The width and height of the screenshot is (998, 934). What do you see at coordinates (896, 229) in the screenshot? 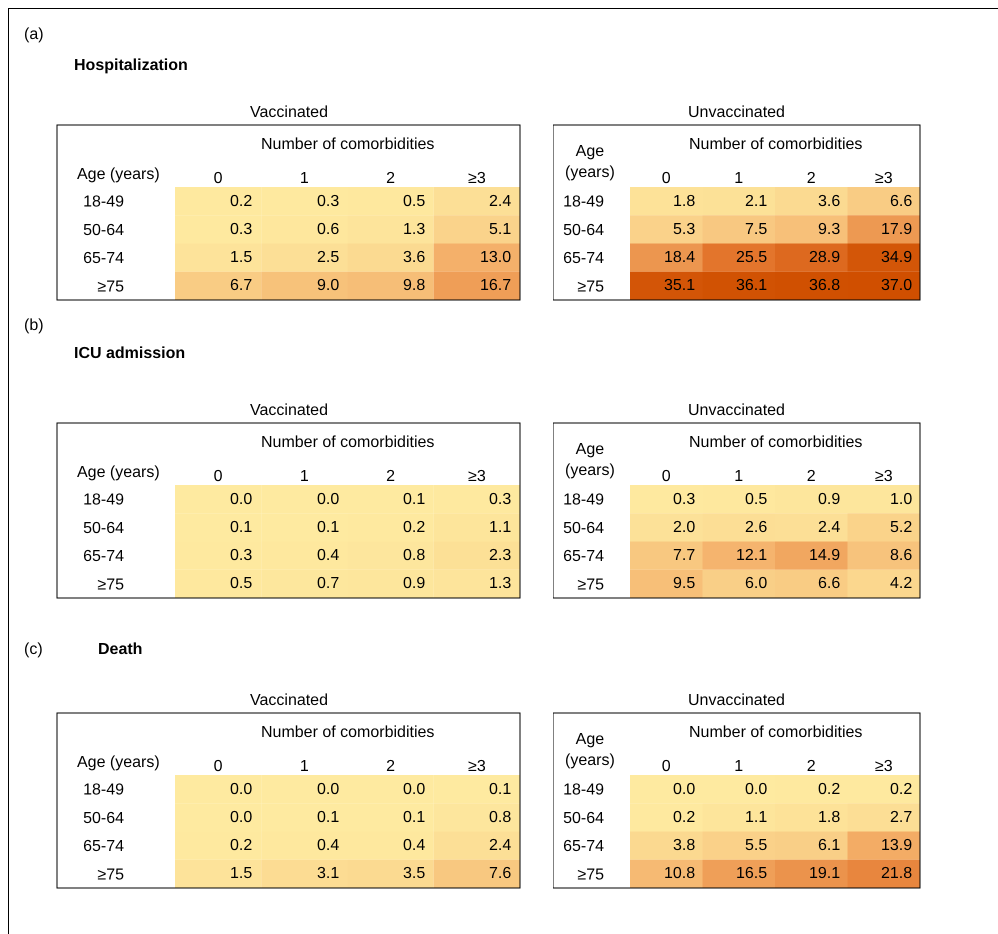
I see `data-label: 17.9` at bounding box center [896, 229].